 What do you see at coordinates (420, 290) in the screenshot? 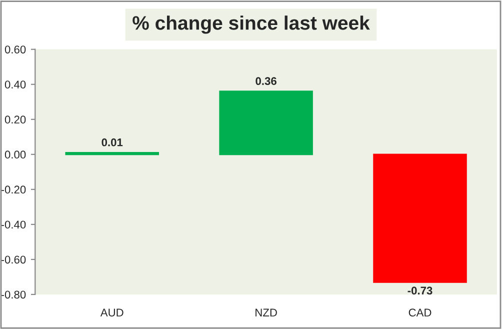
I see `data-label: -0.73` at bounding box center [420, 290].